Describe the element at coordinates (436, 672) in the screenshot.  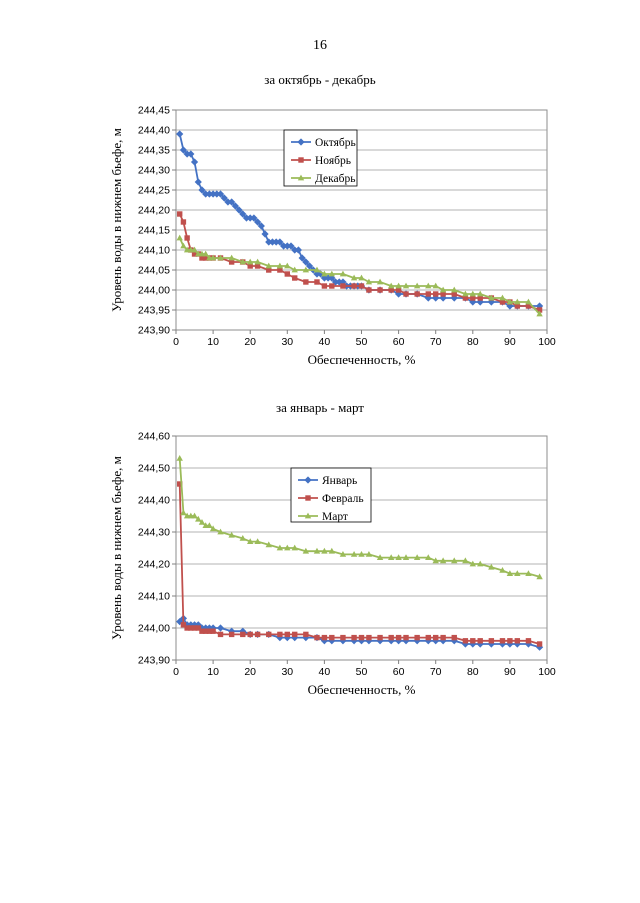
I see `x-tick-label: 70` at that location.